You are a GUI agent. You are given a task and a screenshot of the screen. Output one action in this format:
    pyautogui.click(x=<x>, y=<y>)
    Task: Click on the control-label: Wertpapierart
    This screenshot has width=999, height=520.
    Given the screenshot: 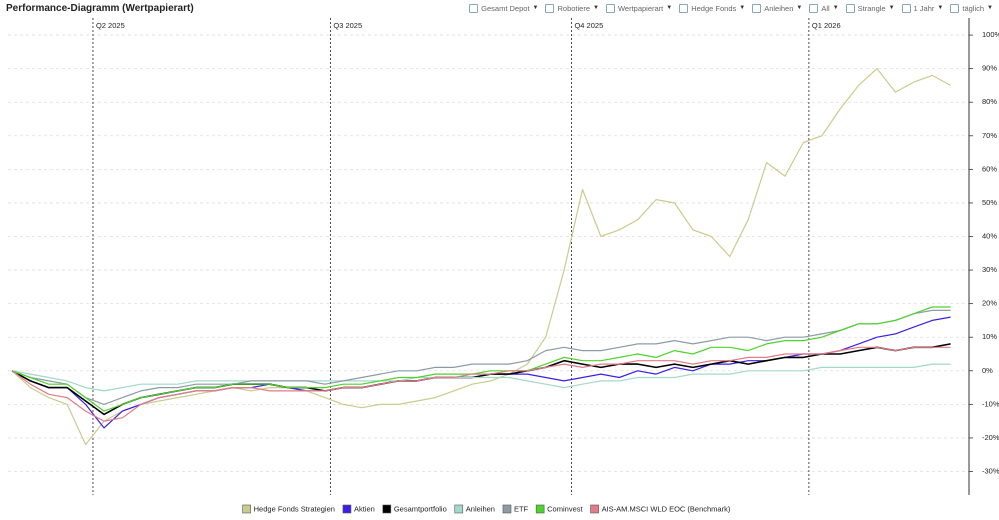 What is the action you would take?
    pyautogui.click(x=640, y=8)
    